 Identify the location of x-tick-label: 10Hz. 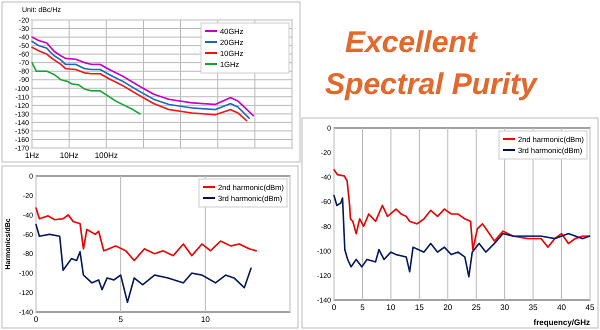
(69, 155).